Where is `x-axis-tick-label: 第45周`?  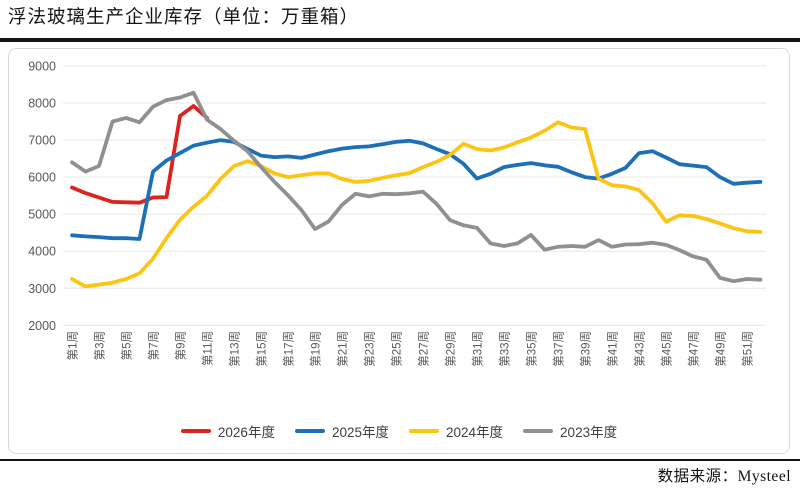 x-axis-tick-label: 第45周 is located at coordinates (667, 349).